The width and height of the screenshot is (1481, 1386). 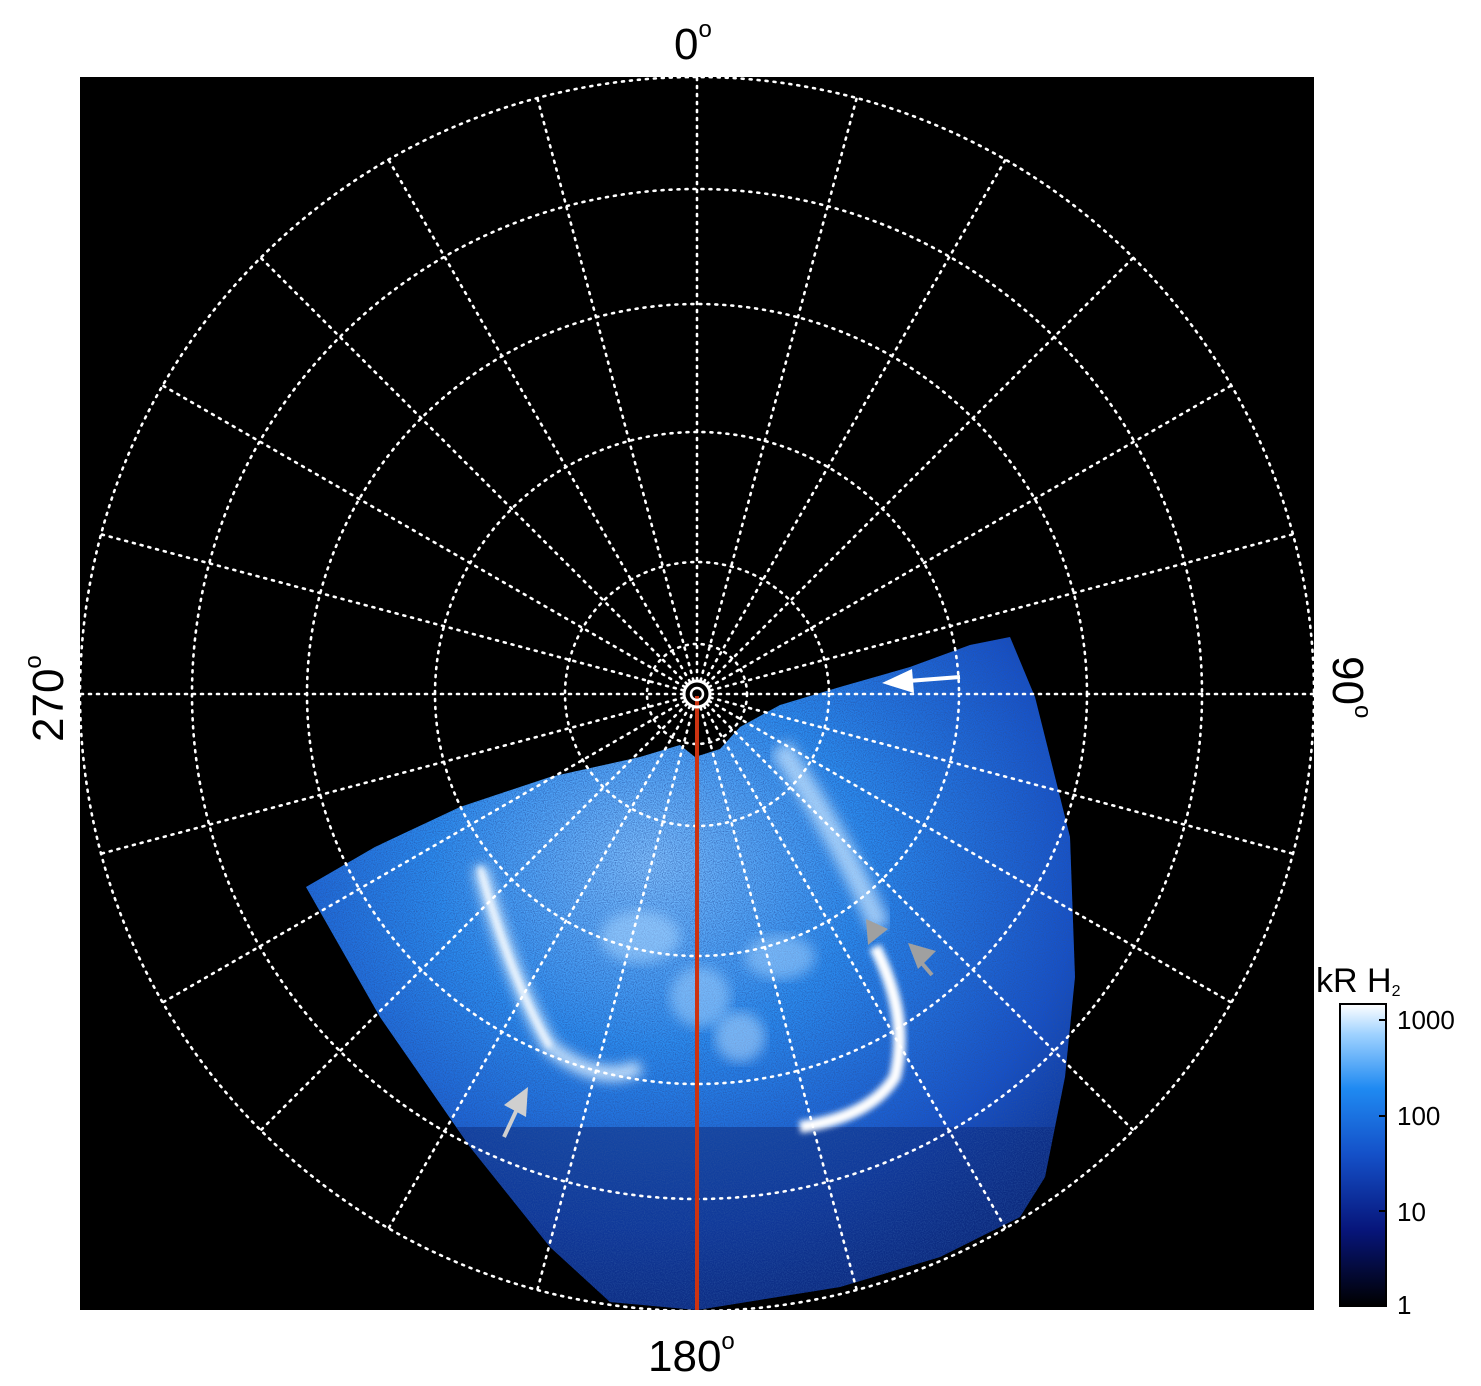 What do you see at coordinates (1358, 981) in the screenshot?
I see `colorbar-title: kR H2` at bounding box center [1358, 981].